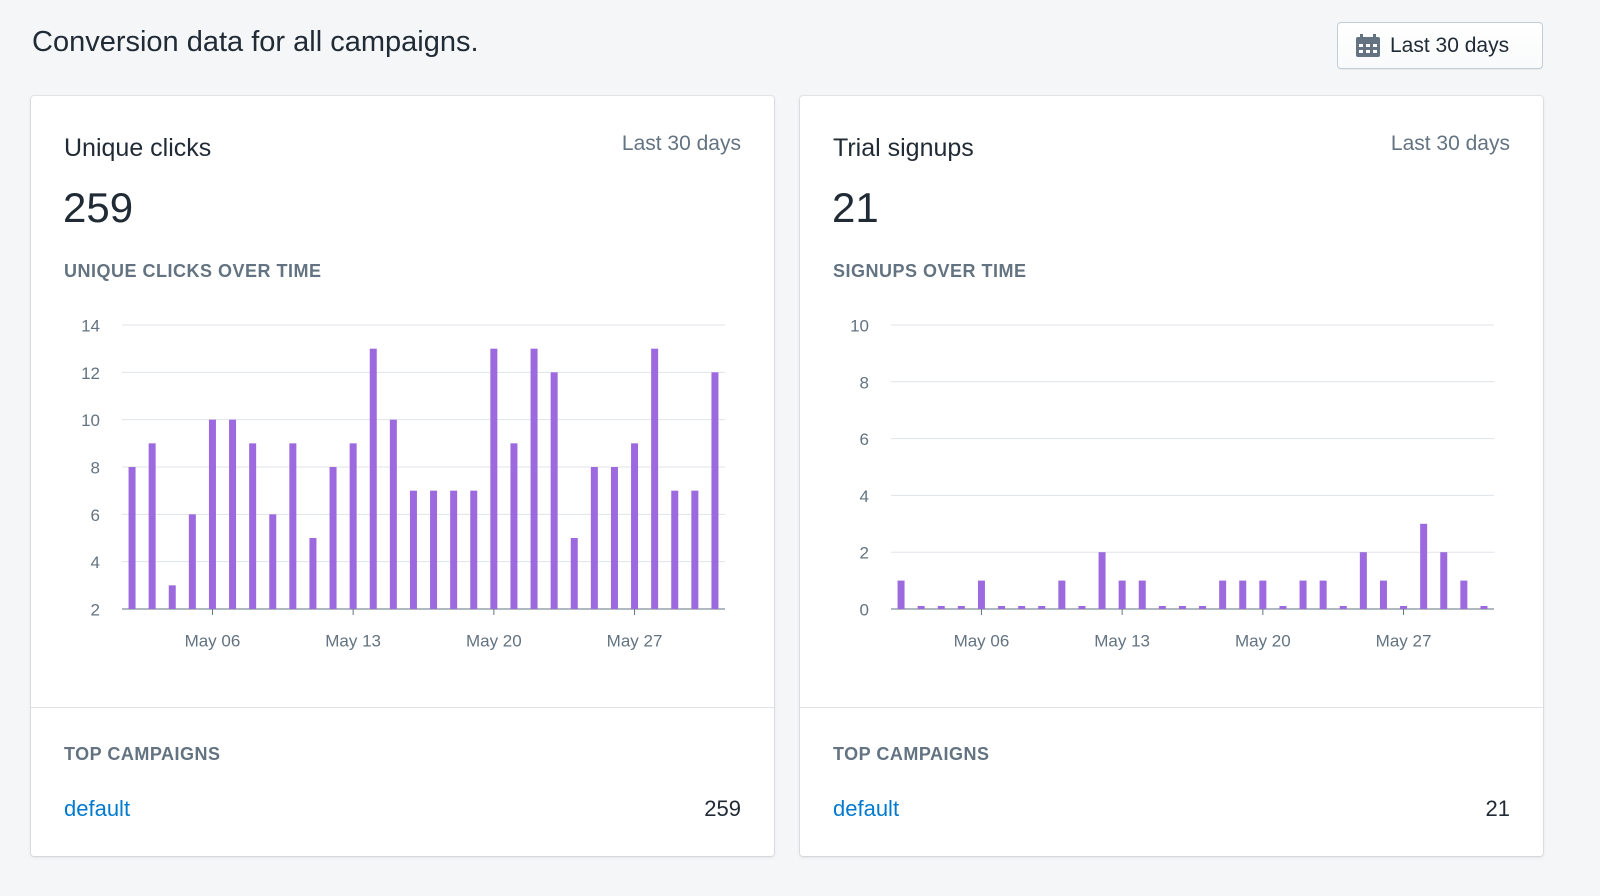 This screenshot has width=1600, height=896. Describe the element at coordinates (138, 148) in the screenshot. I see `card-title: Unique clicks` at that location.